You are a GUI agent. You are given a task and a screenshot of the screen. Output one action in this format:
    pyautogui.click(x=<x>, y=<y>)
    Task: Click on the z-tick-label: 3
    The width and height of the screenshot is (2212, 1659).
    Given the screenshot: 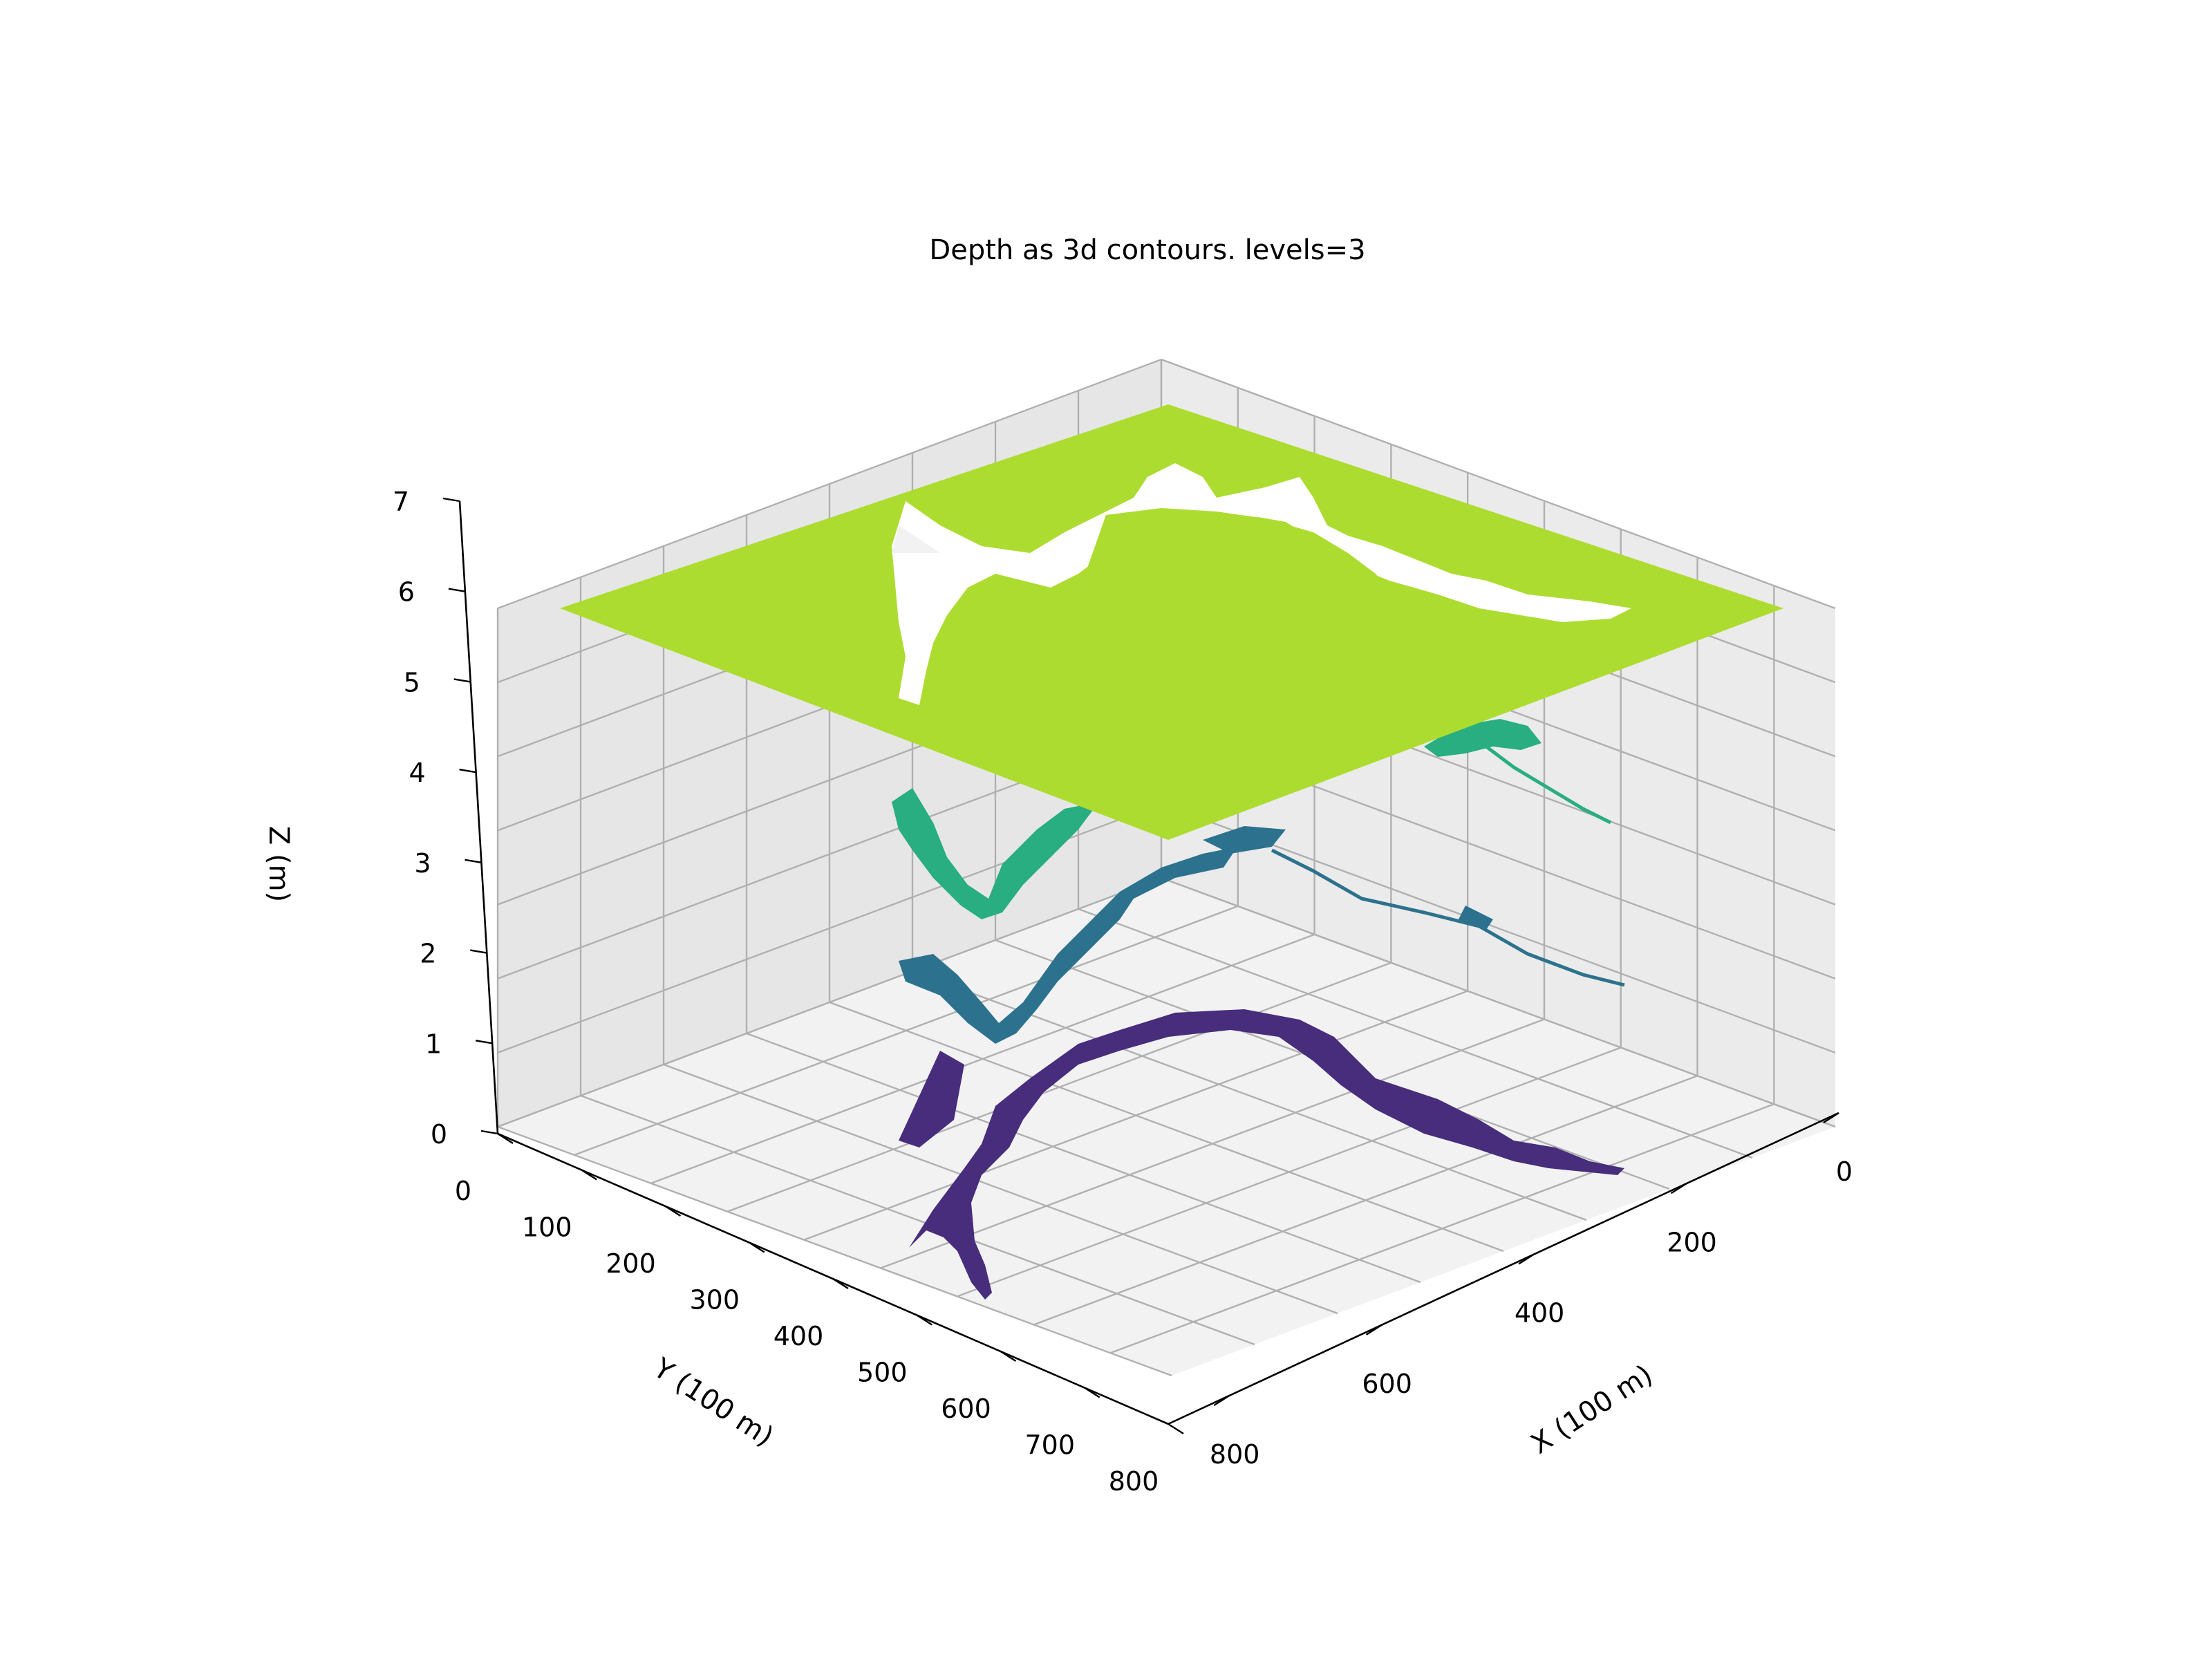 What is the action you would take?
    pyautogui.click(x=422, y=863)
    